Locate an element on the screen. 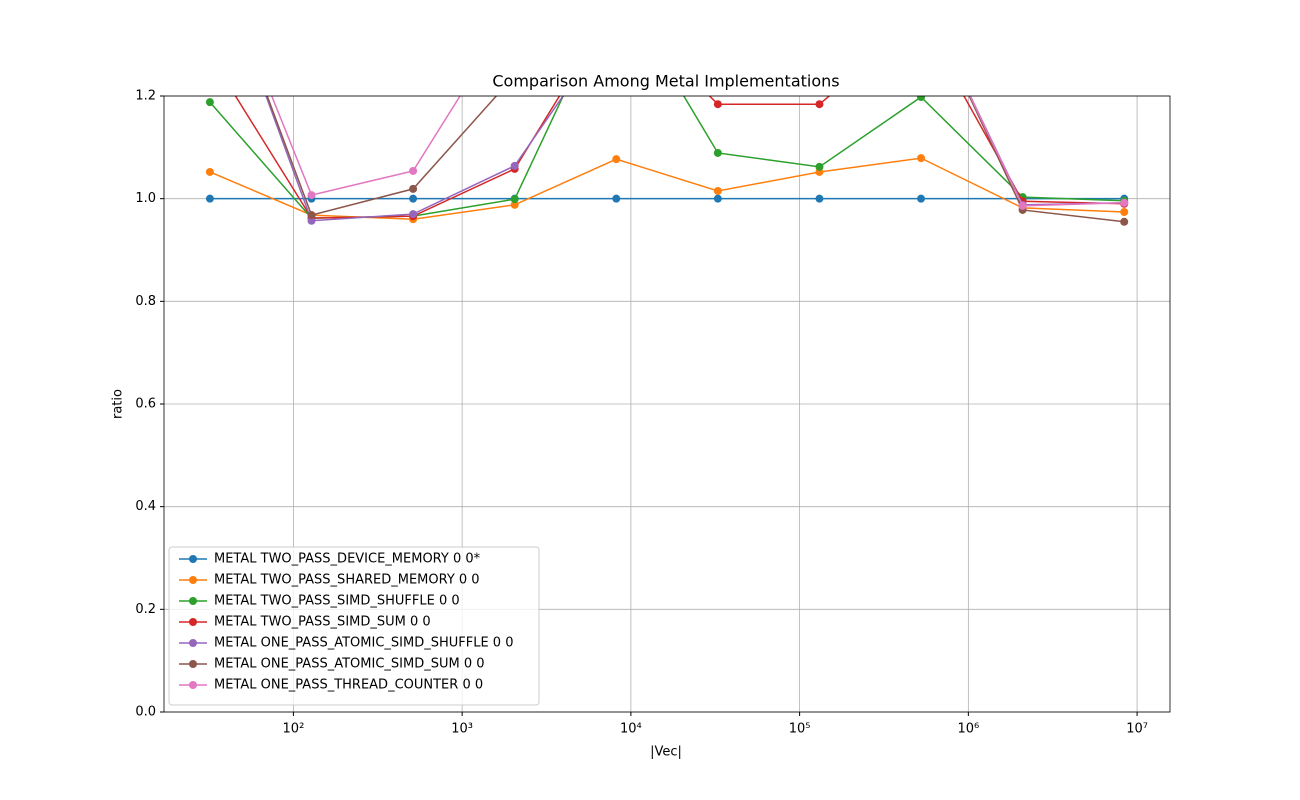  legend-label: METAL TWO_PASS_SHARED_MEMORY 0 0 is located at coordinates (347, 580).